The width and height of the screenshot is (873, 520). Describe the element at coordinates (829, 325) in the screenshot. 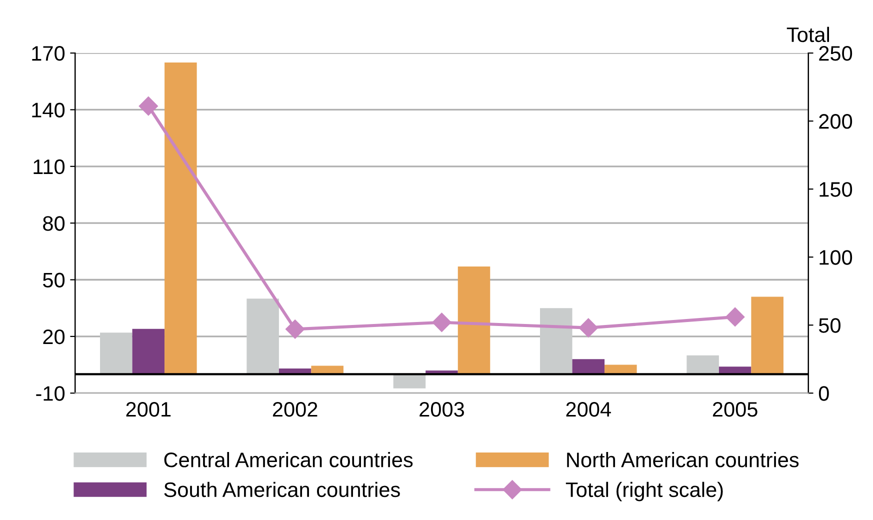

I see `y2-tick-label: 50` at that location.